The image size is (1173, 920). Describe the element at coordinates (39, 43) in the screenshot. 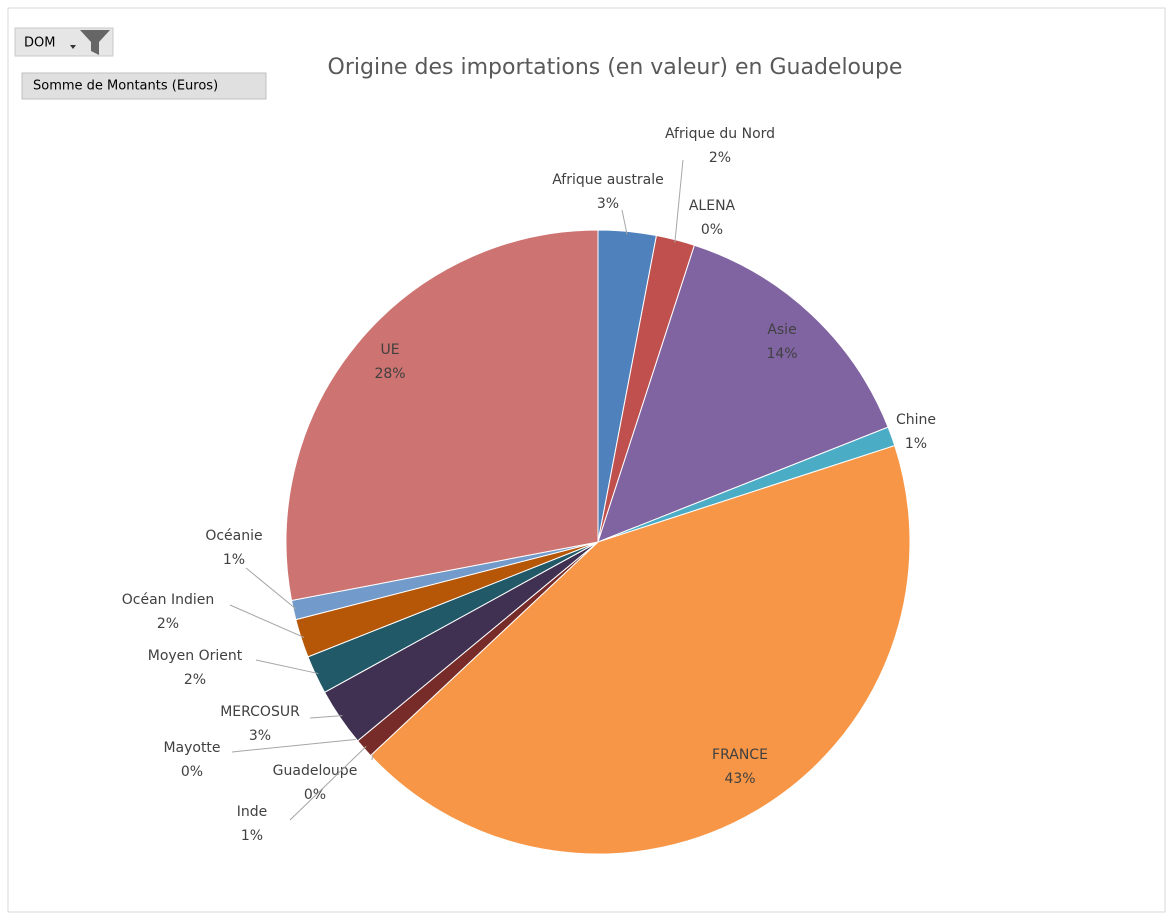

I see `filter-button-label: DOM` at that location.